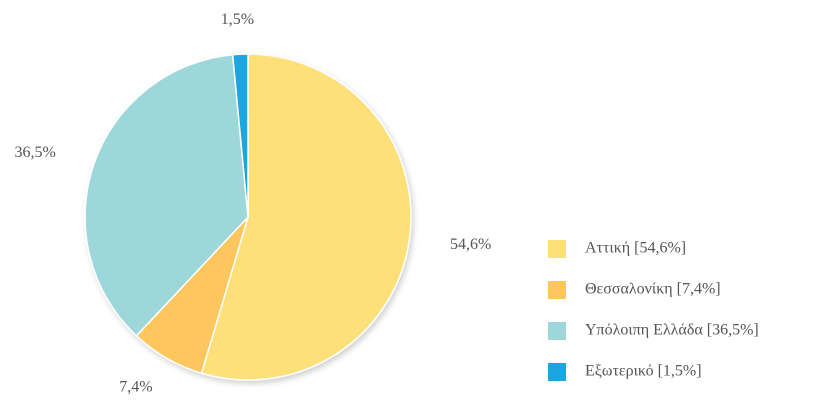  I want to click on slice-label: 7,4%, so click(135, 386).